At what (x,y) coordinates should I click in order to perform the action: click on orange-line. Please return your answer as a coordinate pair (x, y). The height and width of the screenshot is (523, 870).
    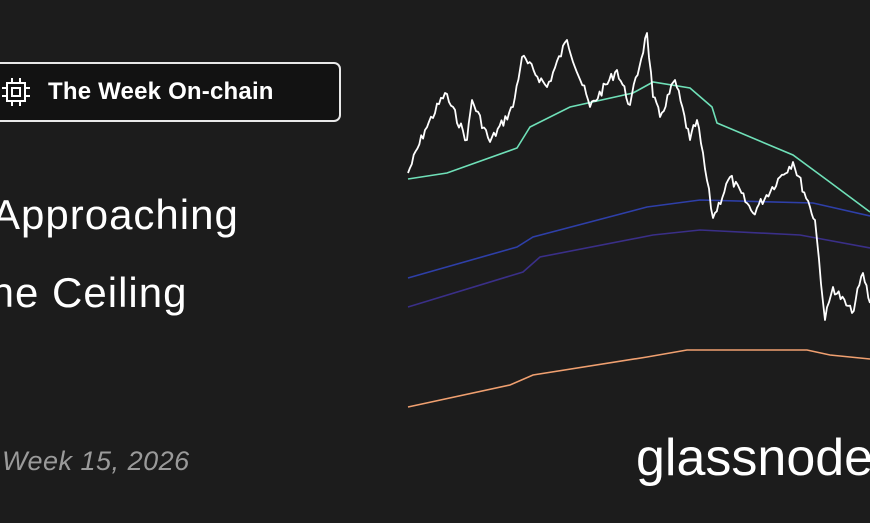
    Looking at the image, I should click on (638, 378).